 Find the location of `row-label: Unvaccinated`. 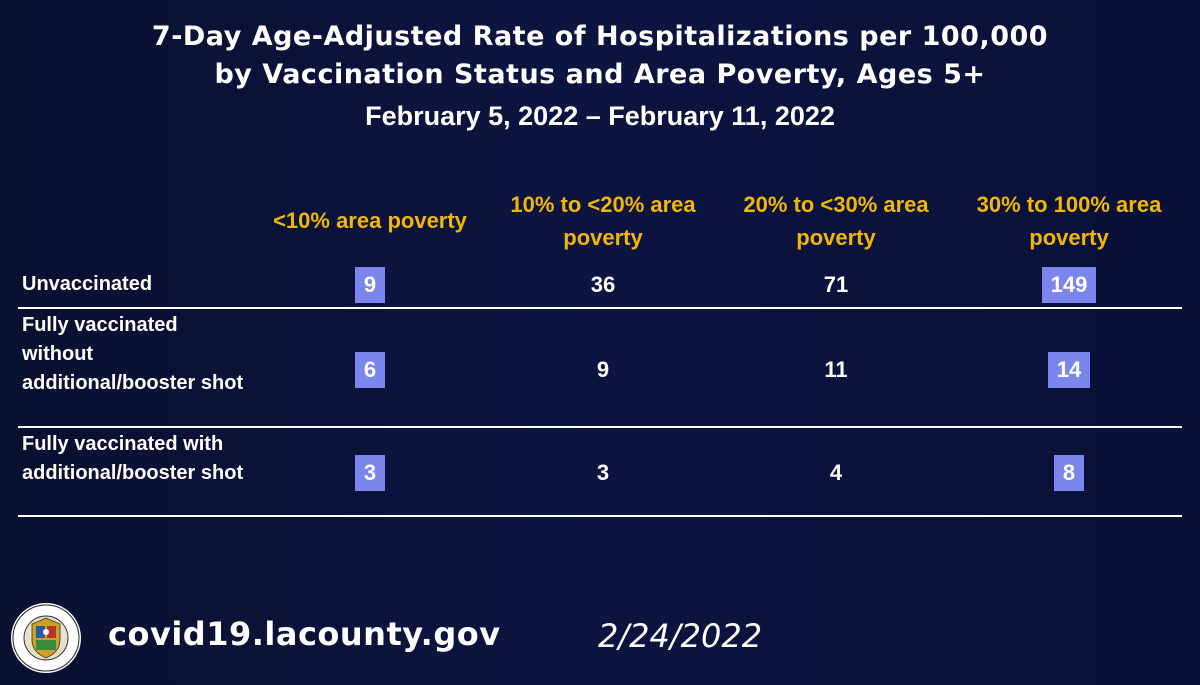

row-label: Unvaccinated is located at coordinates (87, 284).